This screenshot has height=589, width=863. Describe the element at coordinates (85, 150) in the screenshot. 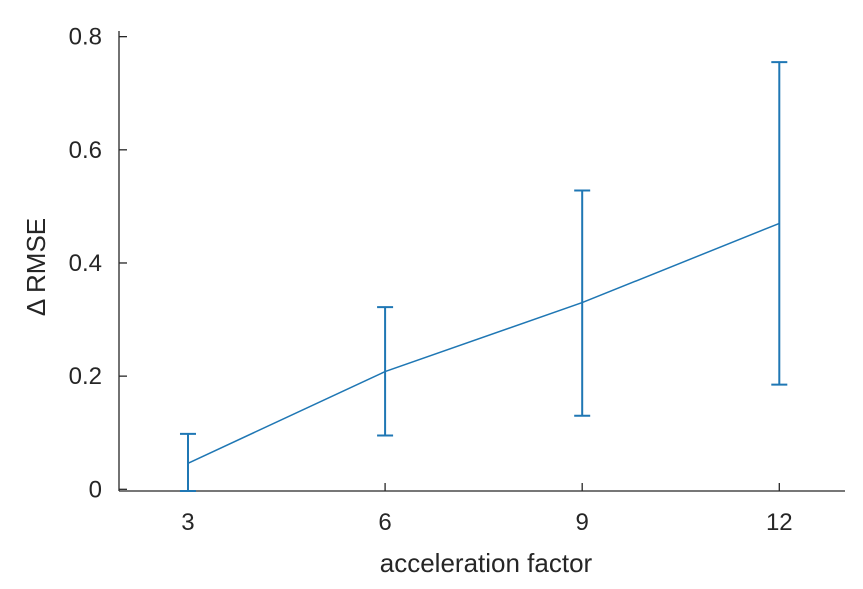

I see `y-tick-label: 0.6` at that location.